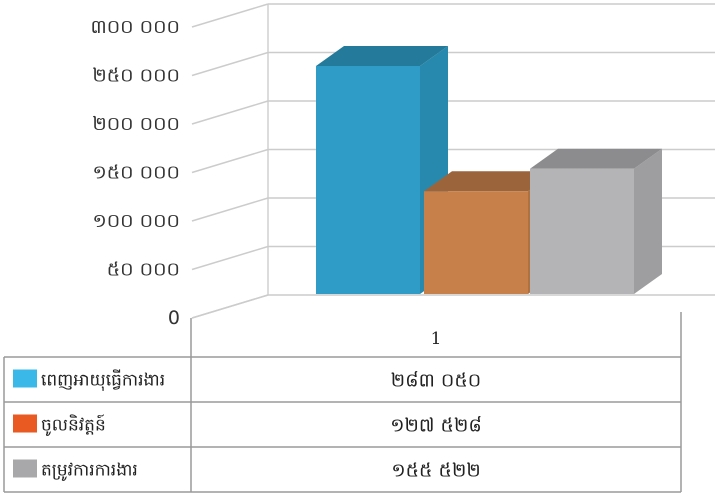 The height and width of the screenshot is (496, 715). Describe the element at coordinates (648, 221) in the screenshot. I see `bar-side` at that location.